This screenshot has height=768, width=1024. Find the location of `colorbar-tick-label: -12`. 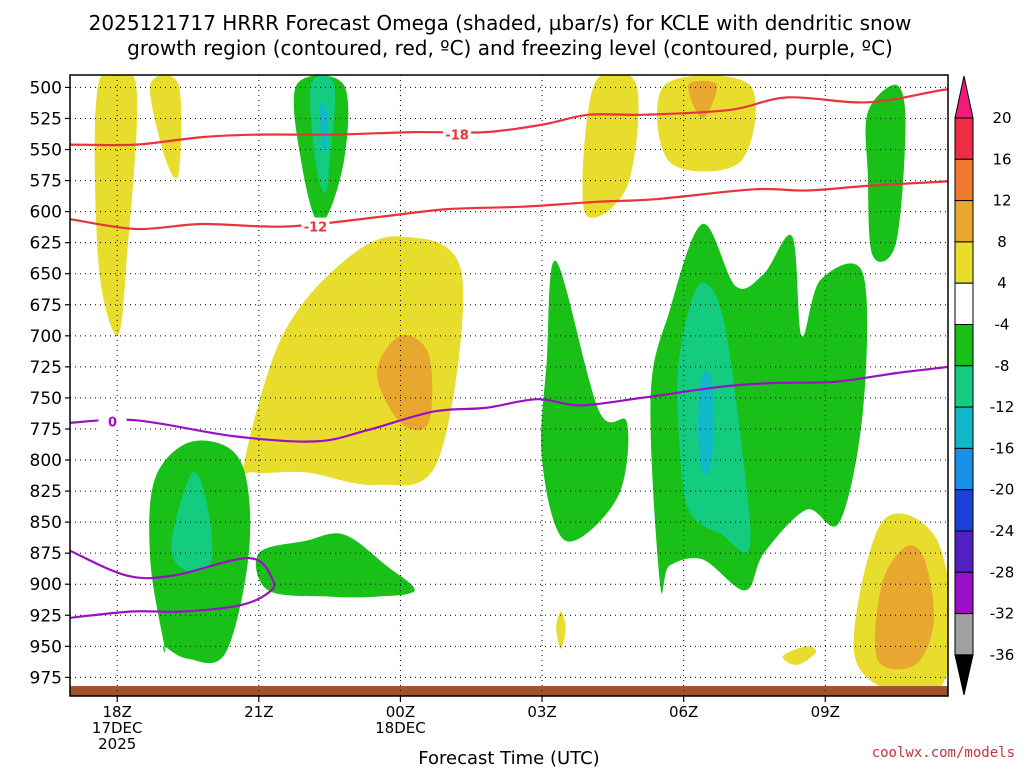

colorbar-tick-label: -12 is located at coordinates (1002, 407).